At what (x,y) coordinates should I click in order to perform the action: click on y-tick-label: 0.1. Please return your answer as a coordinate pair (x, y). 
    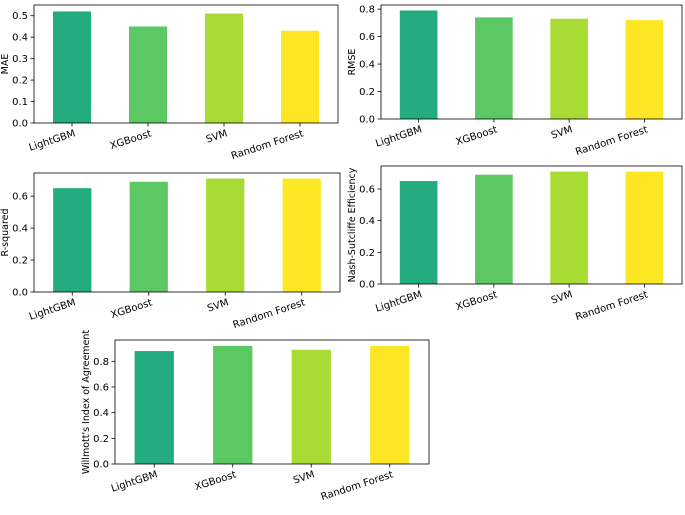
    Looking at the image, I should click on (20, 102).